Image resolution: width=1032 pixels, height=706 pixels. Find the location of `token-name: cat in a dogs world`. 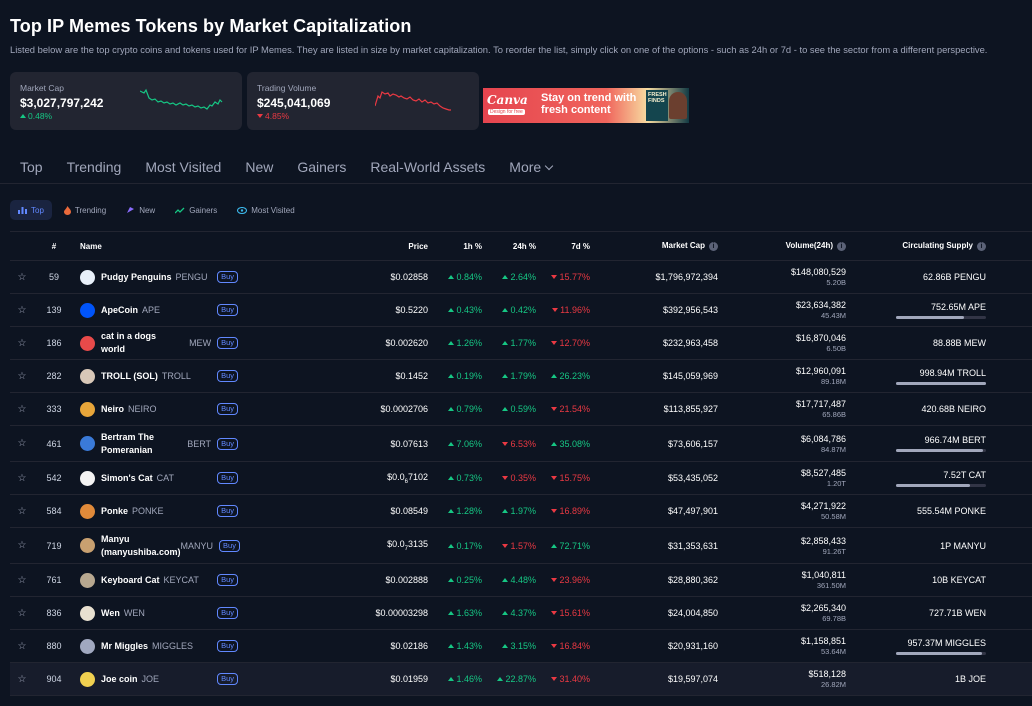

token-name: cat in a dogs world is located at coordinates (129, 342).